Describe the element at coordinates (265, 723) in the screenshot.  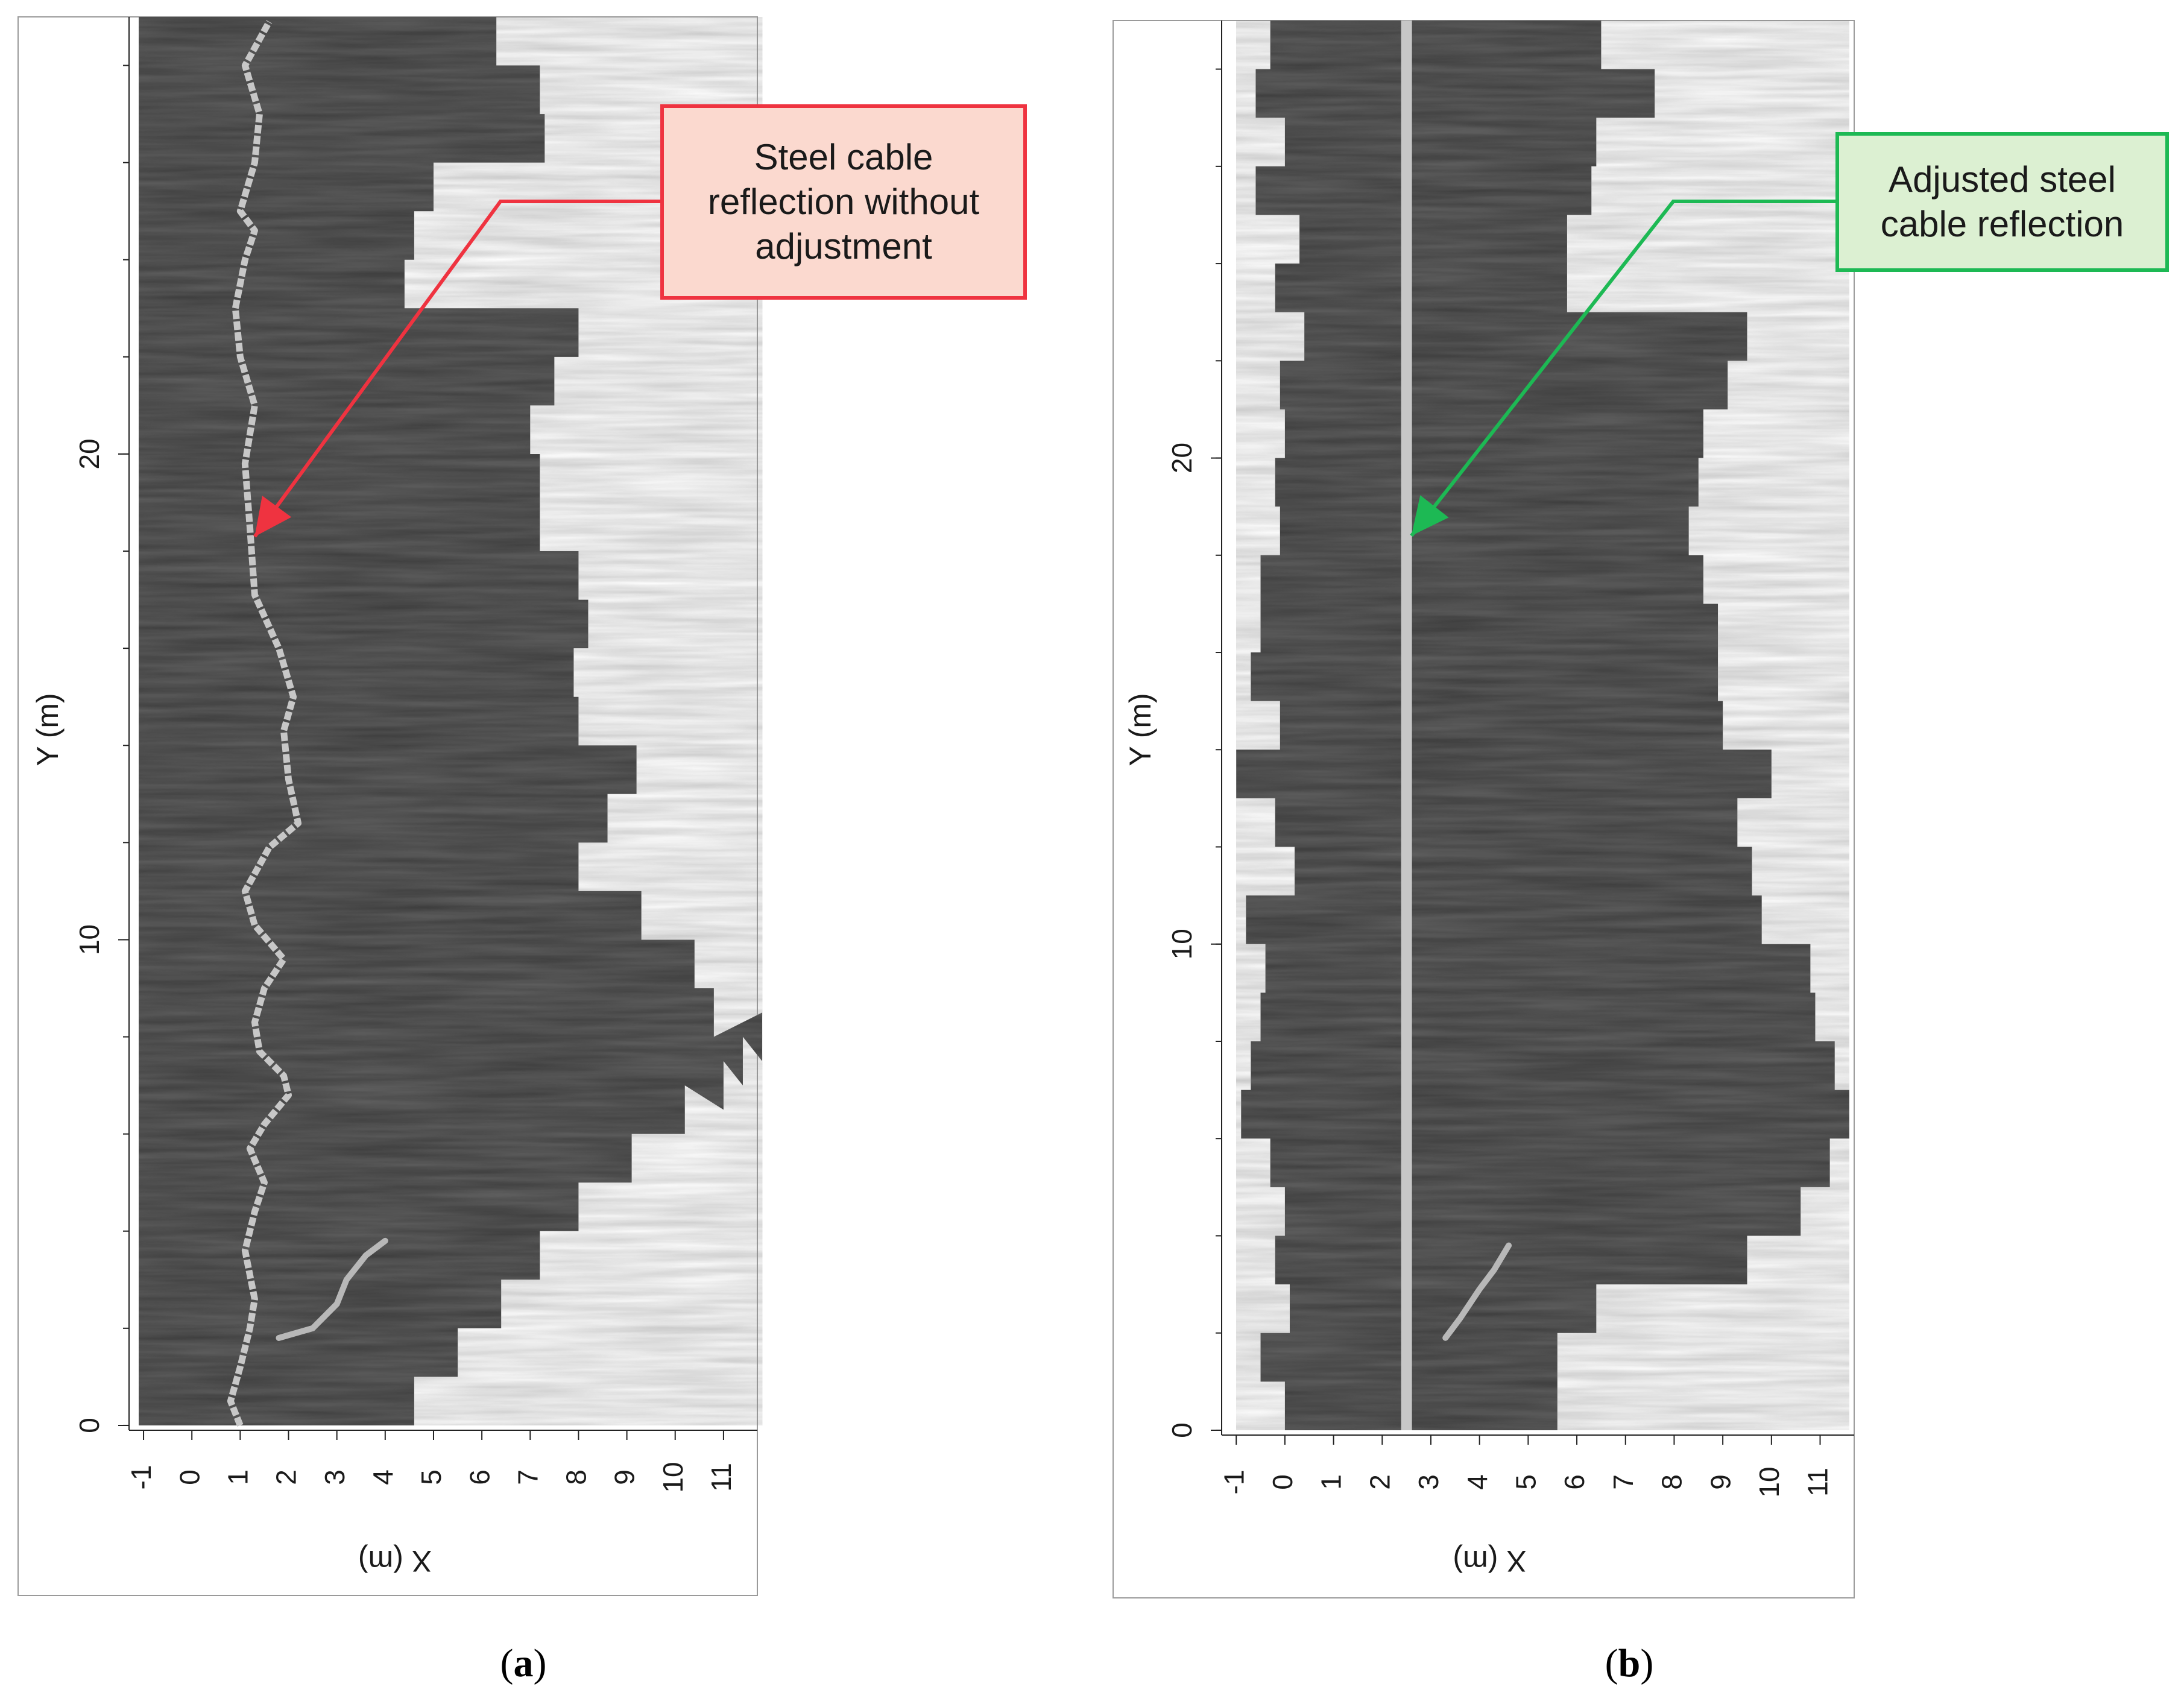
I see `cable-reflection` at that location.